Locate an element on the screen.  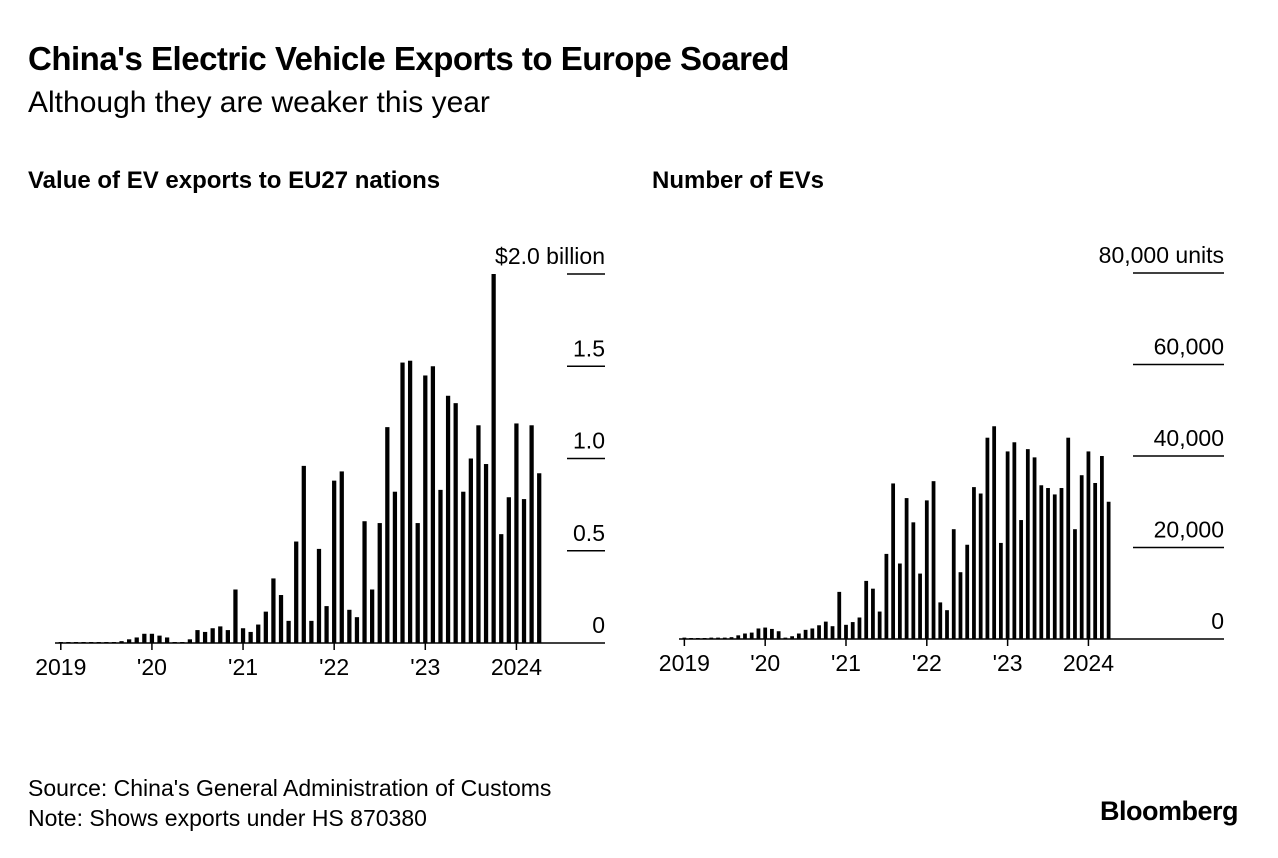
y-tick-label: 40,000 is located at coordinates (1189, 438).